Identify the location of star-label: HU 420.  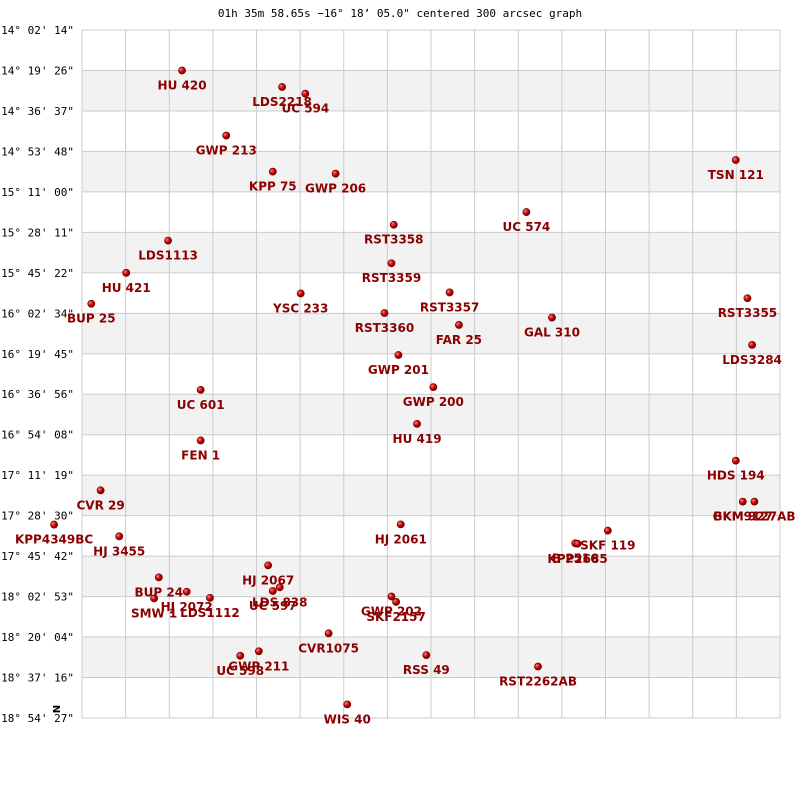
(182, 86).